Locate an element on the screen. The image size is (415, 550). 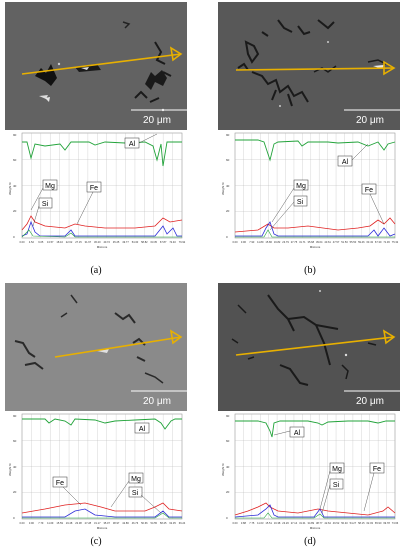
x-tick-label: 69.78 is located at coordinates (386, 523).